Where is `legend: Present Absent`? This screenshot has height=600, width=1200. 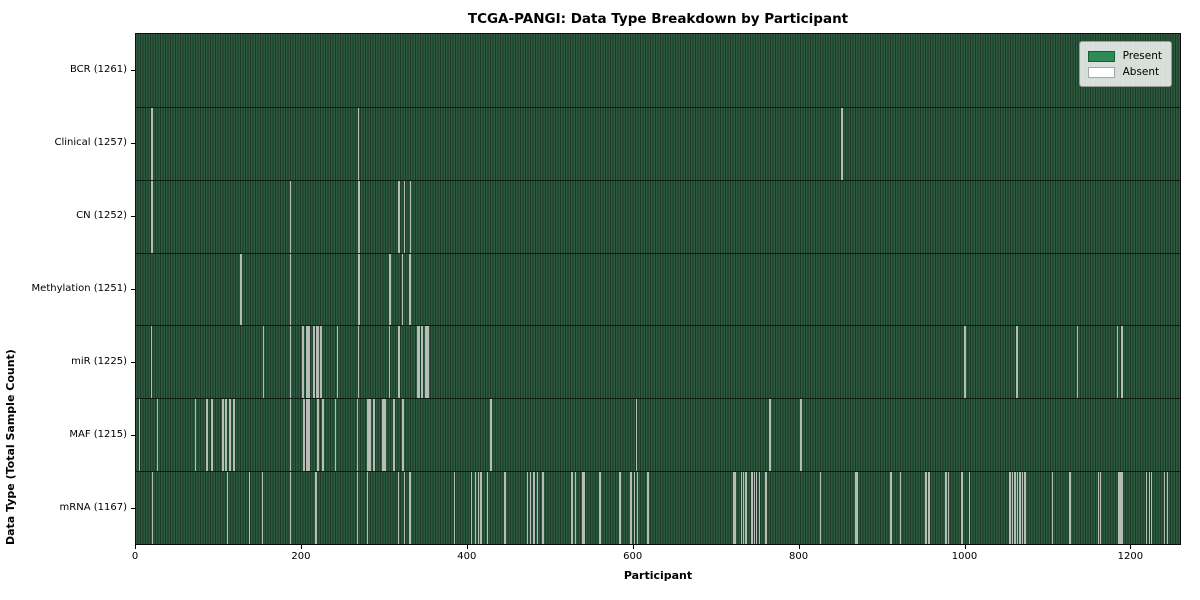 legend: Present Absent is located at coordinates (1125, 64).